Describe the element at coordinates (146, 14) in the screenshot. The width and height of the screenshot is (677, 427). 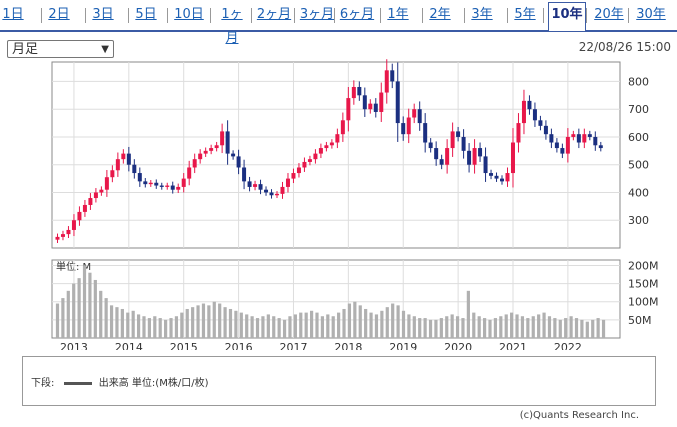
I see `tab-3: 5日` at that location.